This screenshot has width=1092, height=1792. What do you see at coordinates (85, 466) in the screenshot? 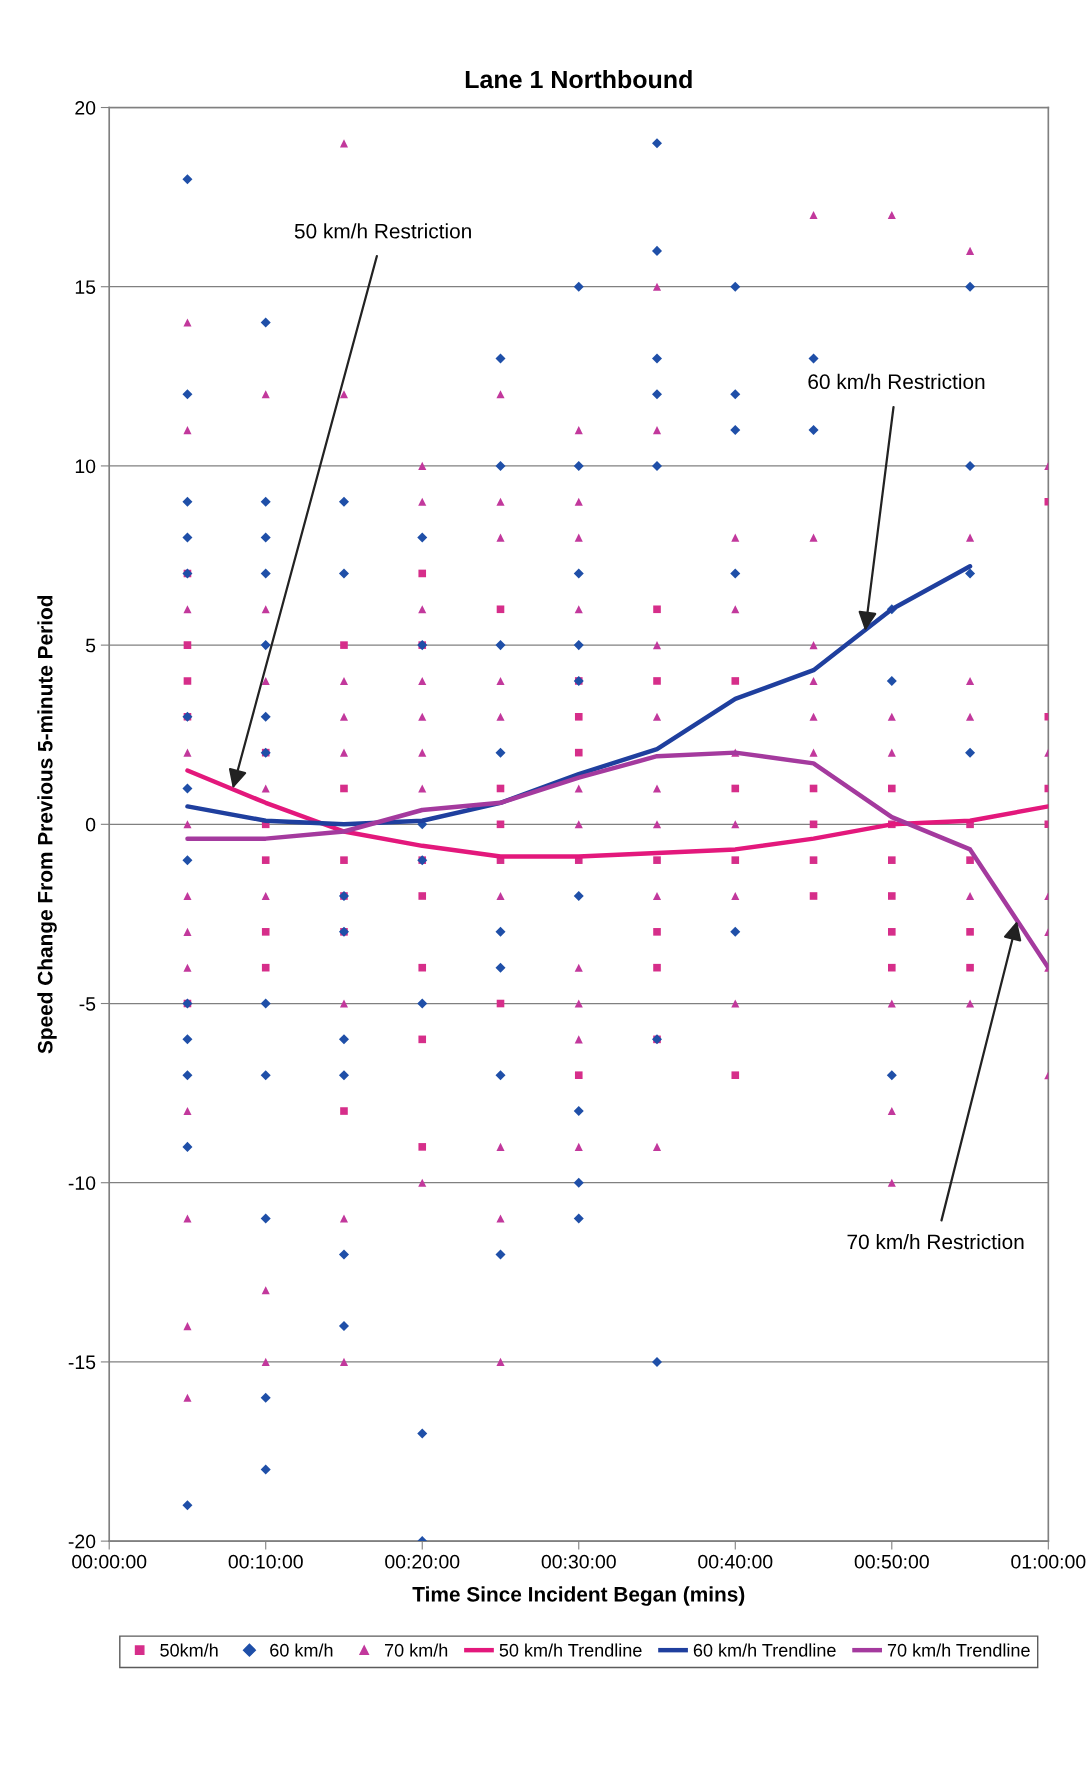
I see `y-tick-label: 10` at bounding box center [85, 466].